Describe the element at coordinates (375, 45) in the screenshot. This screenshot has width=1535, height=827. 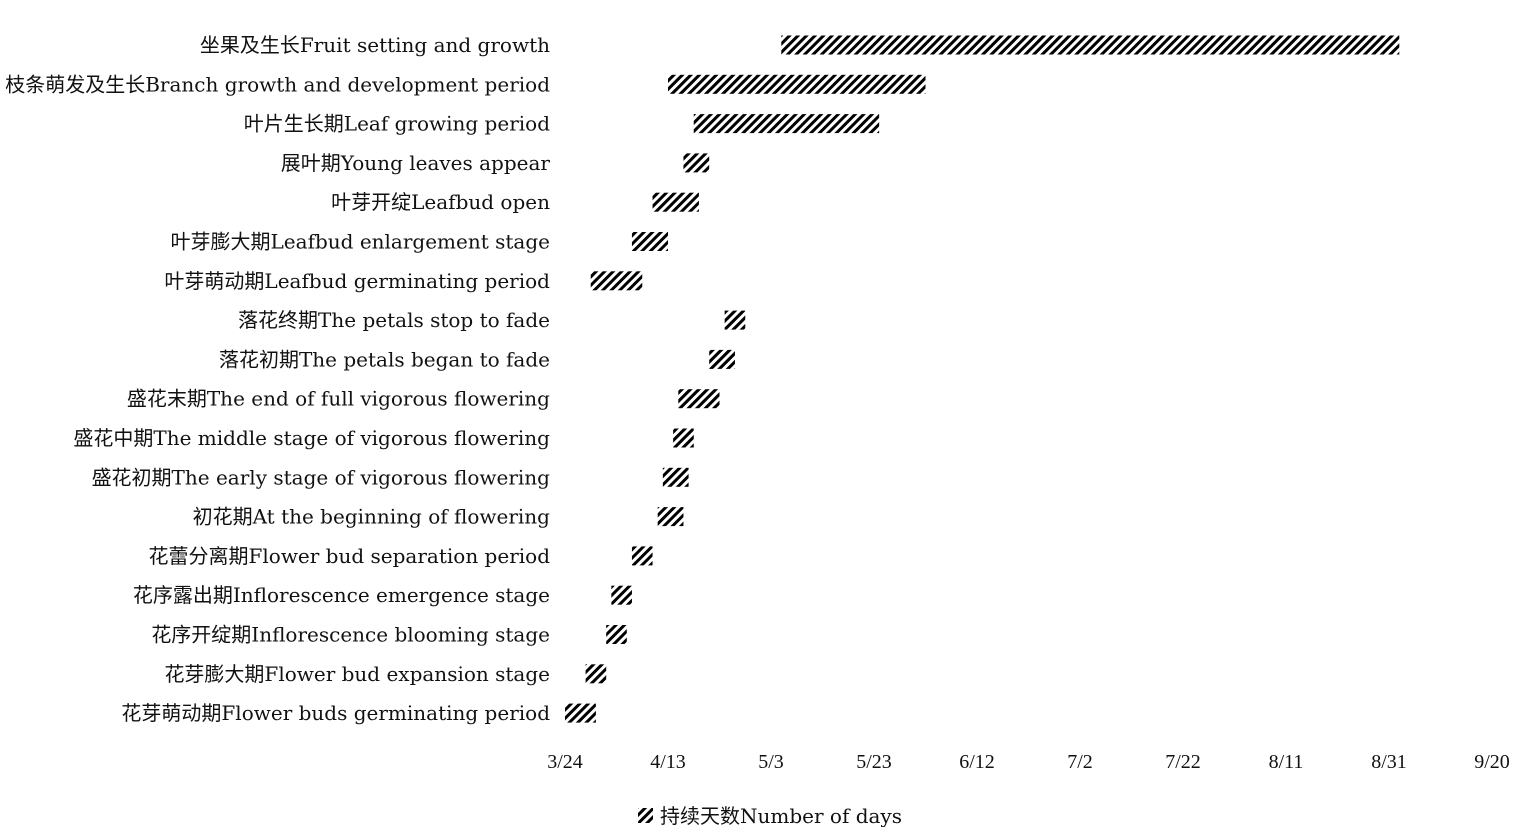
I see `category-label: 坐果及生长Fruit setting and growth` at that location.